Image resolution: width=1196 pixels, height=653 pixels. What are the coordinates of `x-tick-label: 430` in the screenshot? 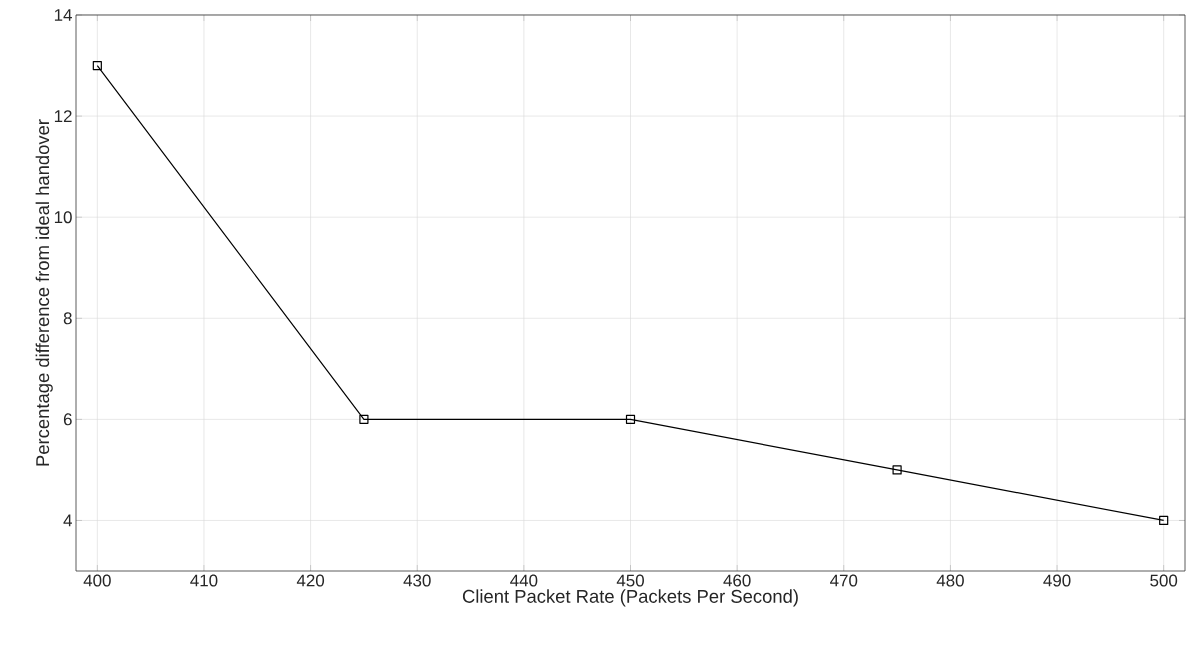 It's located at (417, 580).